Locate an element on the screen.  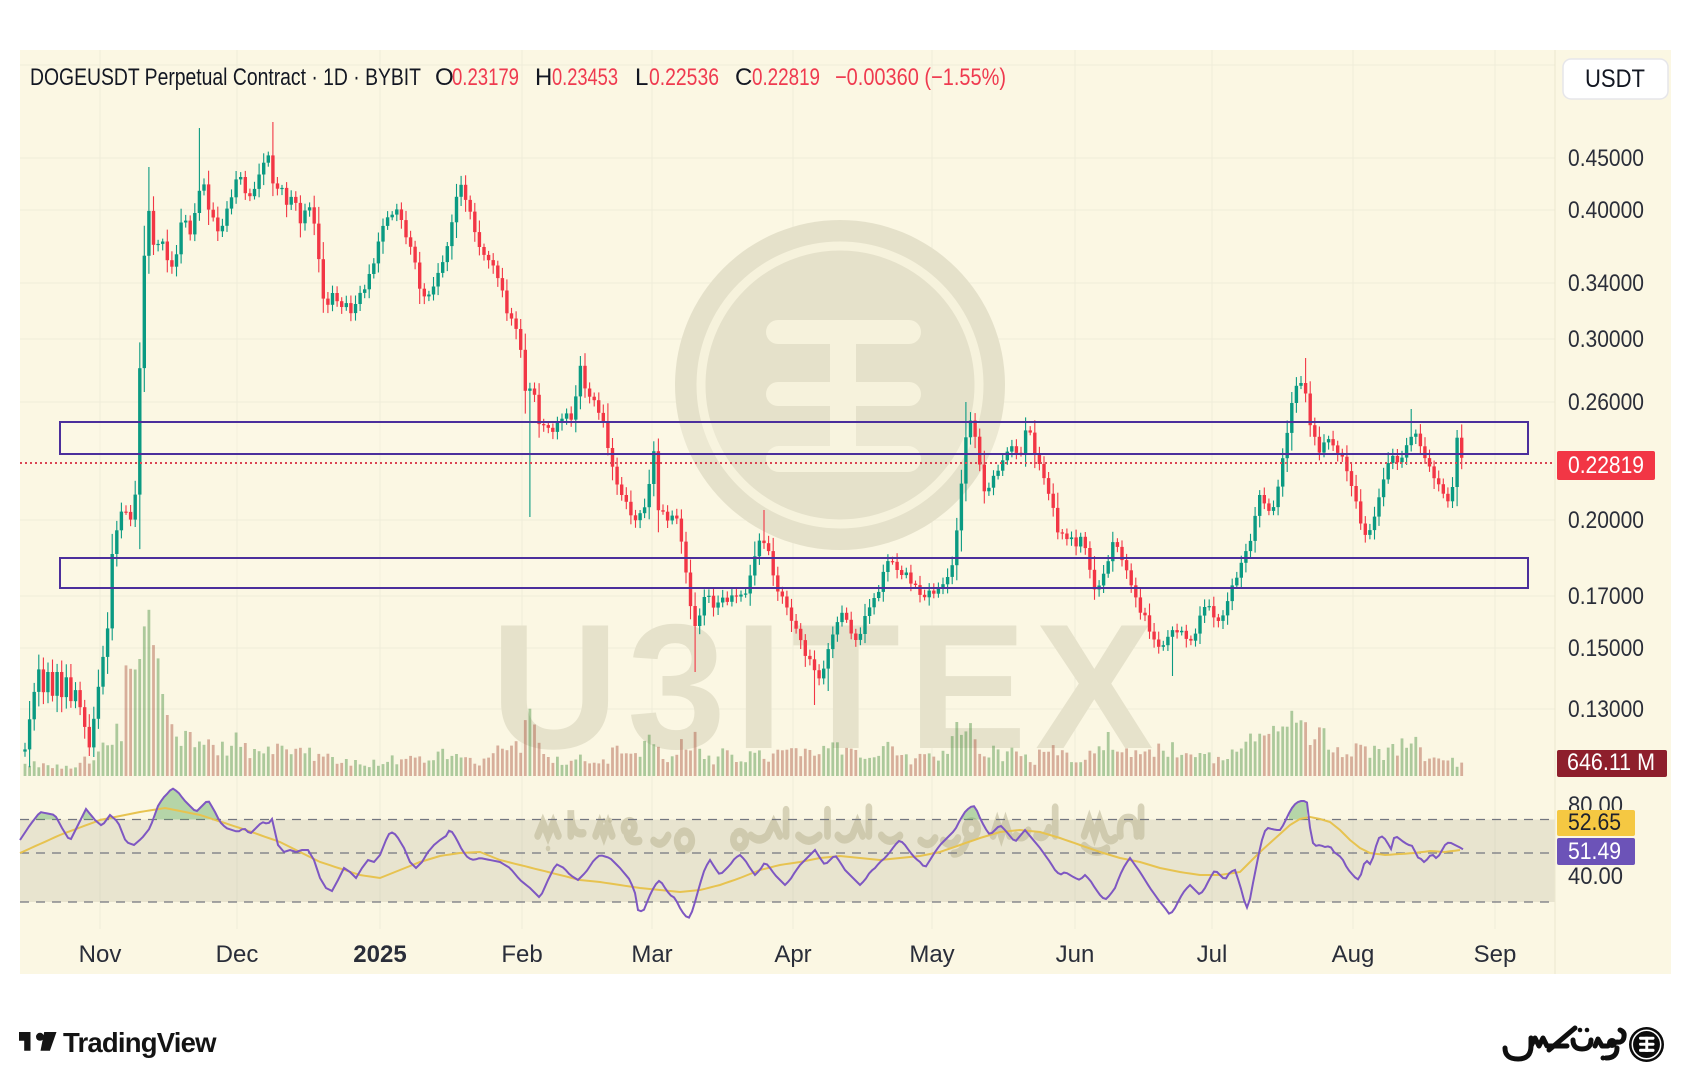
svg-text: Jun is located at coordinates (1075, 954).